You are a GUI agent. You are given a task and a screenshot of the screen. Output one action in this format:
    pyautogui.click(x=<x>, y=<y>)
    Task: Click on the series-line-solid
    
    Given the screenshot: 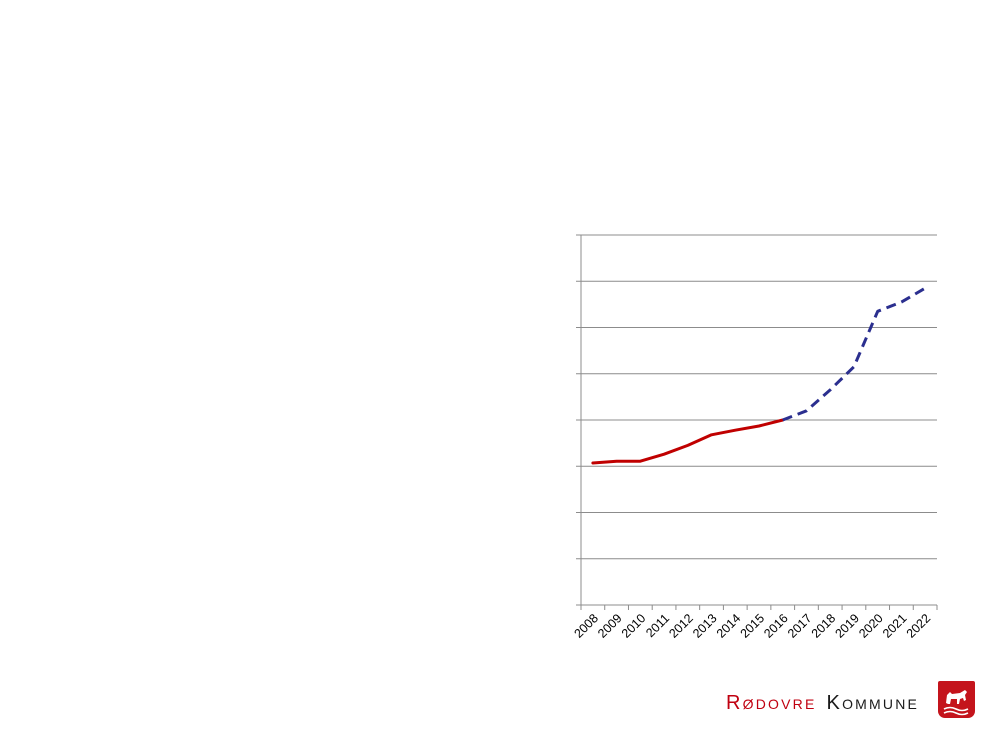 What is the action you would take?
    pyautogui.click(x=688, y=441)
    